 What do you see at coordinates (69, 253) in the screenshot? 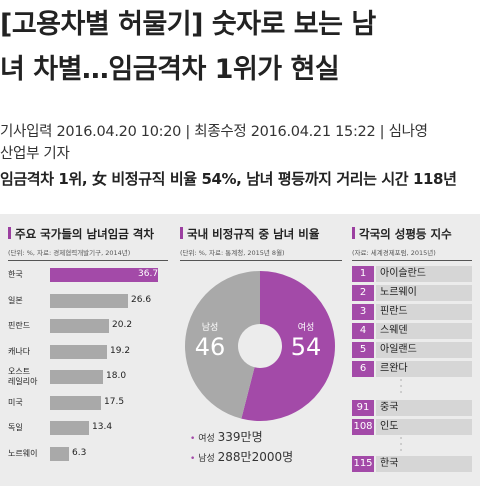
I see `wage-gap-source: (단위: %, 자료: 경제협력개발기구, 2014년)` at bounding box center [69, 253].